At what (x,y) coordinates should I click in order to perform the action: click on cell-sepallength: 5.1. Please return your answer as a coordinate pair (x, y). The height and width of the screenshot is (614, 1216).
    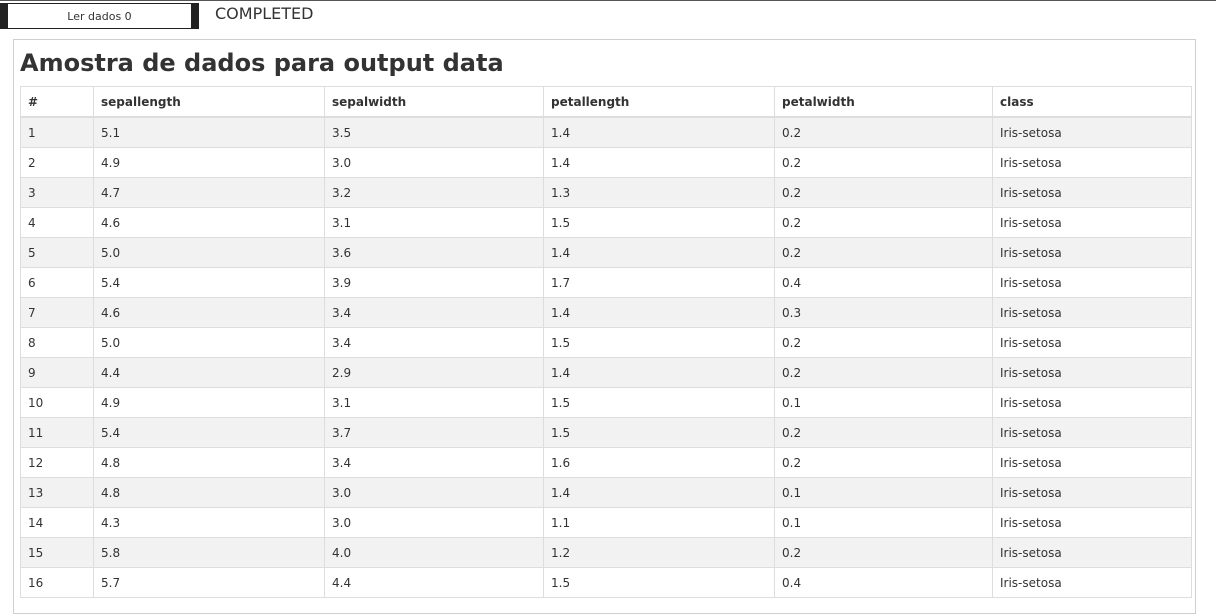
    Looking at the image, I should click on (209, 132).